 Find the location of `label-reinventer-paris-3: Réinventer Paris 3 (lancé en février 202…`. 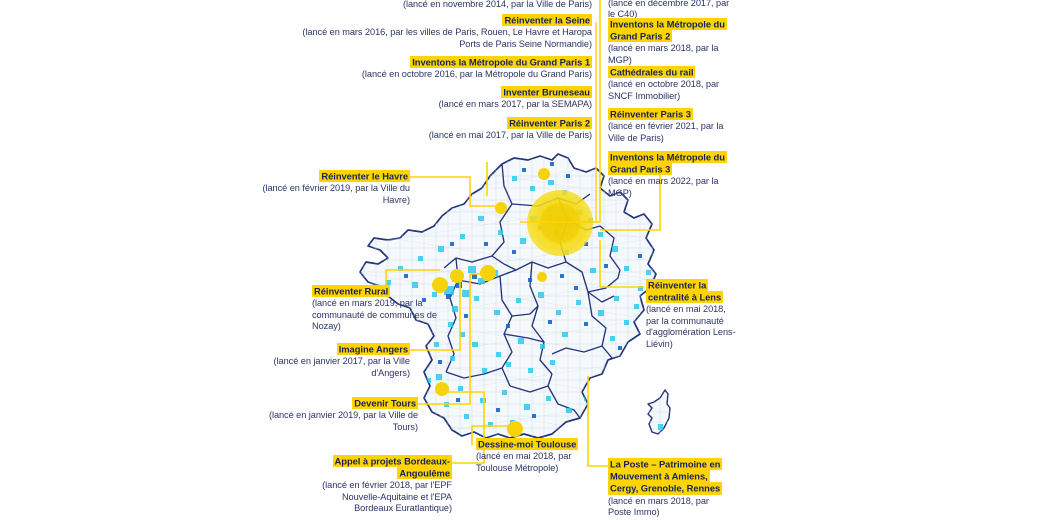

label-reinventer-paris-3: Réinventer Paris 3 (lancé en février 202… is located at coordinates (672, 125).